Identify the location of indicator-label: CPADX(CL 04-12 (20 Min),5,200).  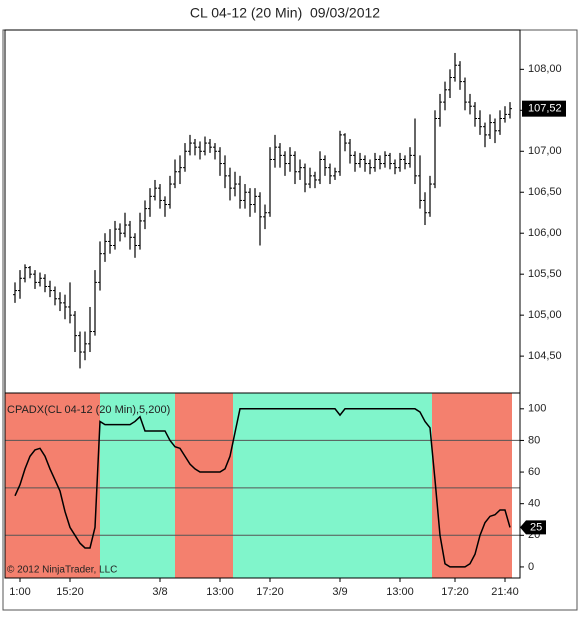
(88, 410).